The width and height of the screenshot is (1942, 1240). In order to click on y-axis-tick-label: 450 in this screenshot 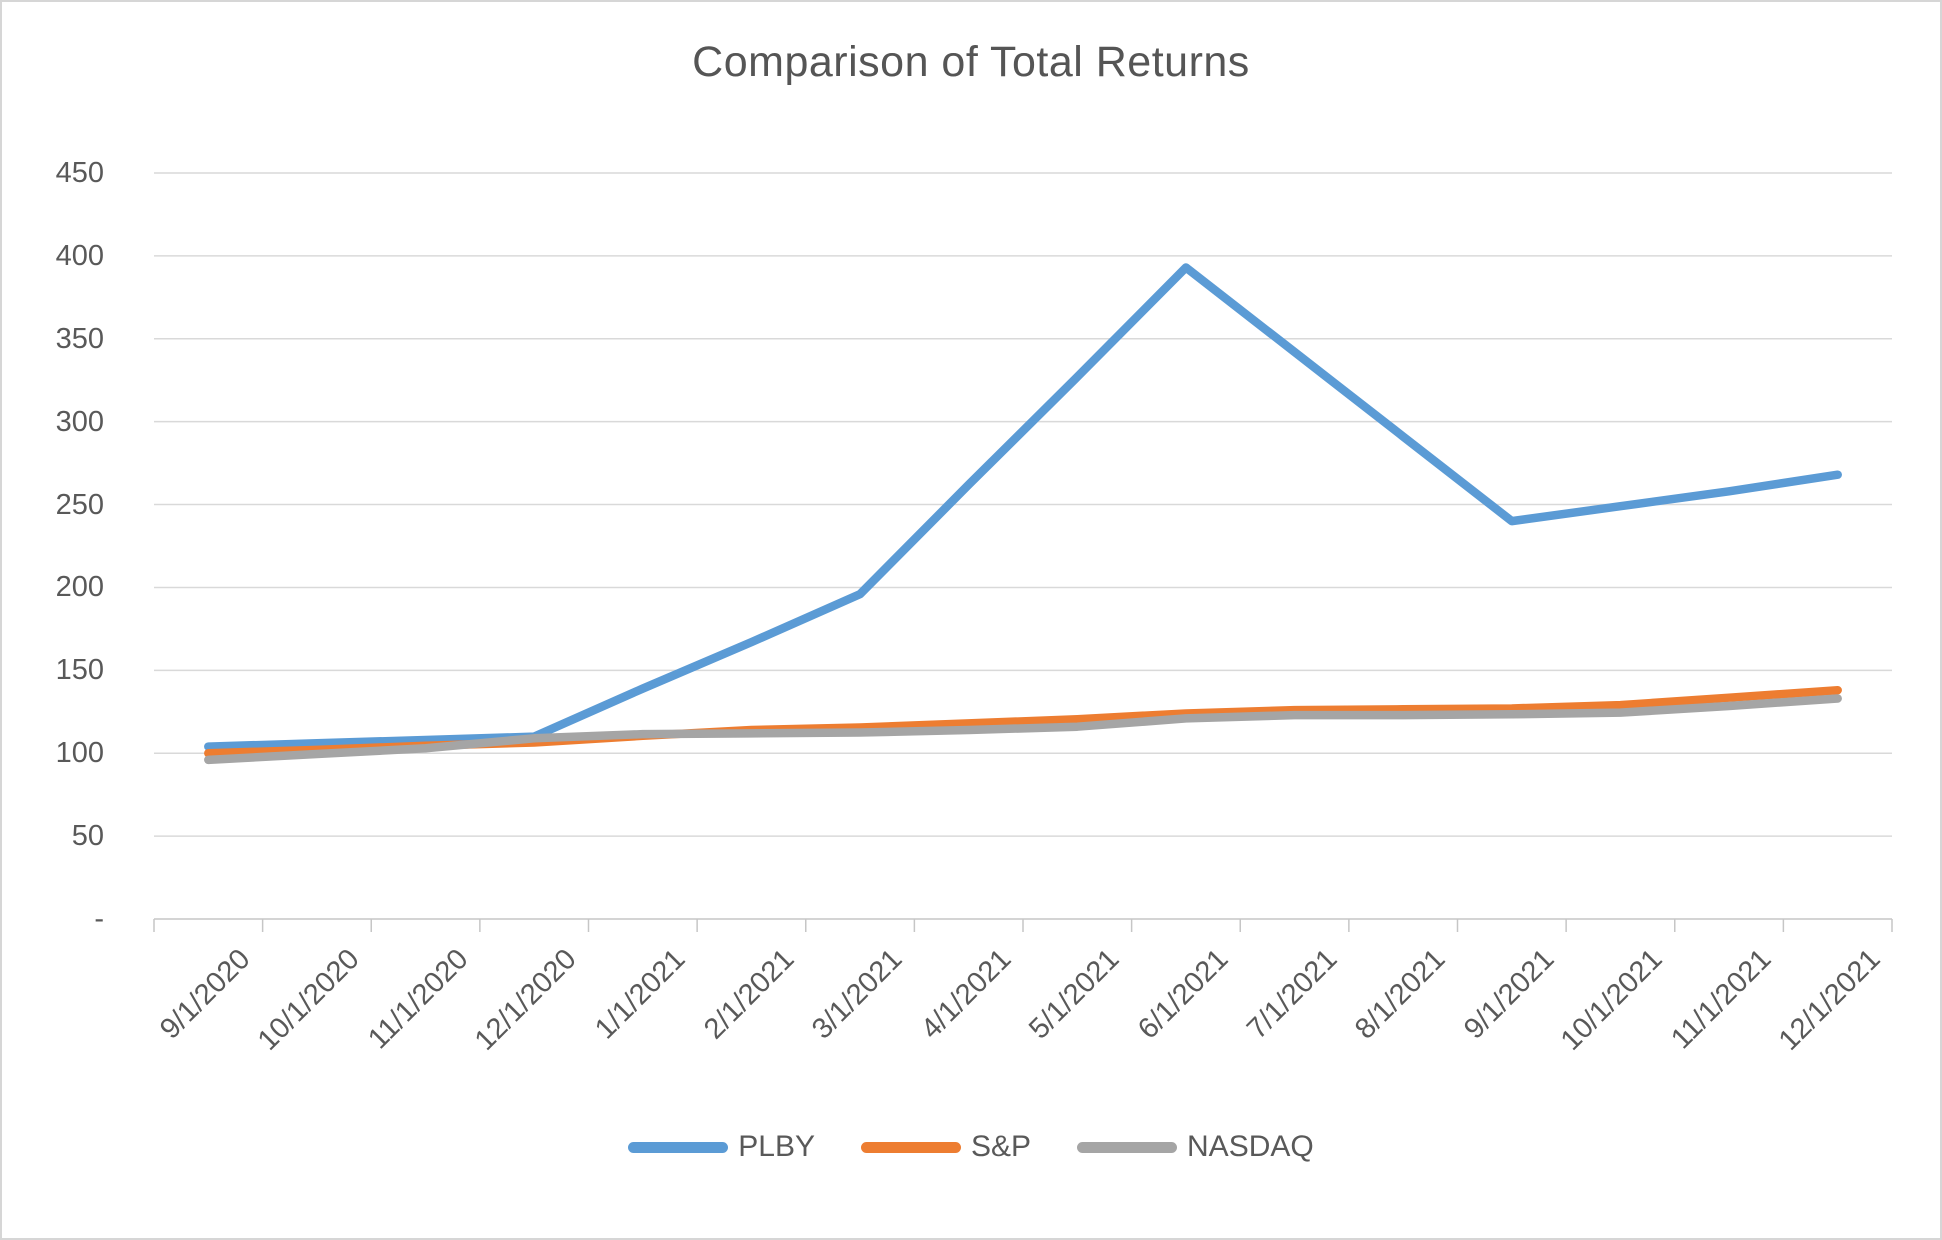, I will do `click(79, 173)`.